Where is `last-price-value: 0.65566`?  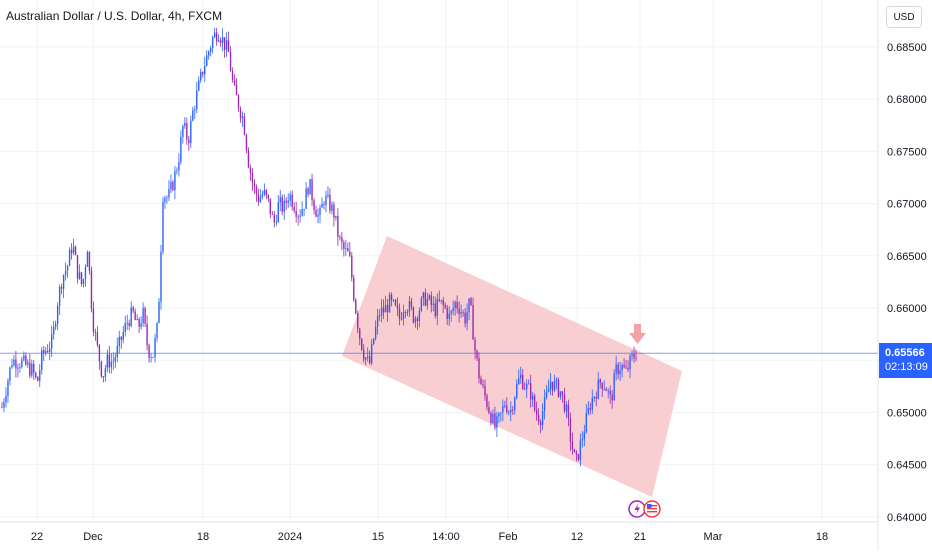
last-price-value: 0.65566 is located at coordinates (905, 353).